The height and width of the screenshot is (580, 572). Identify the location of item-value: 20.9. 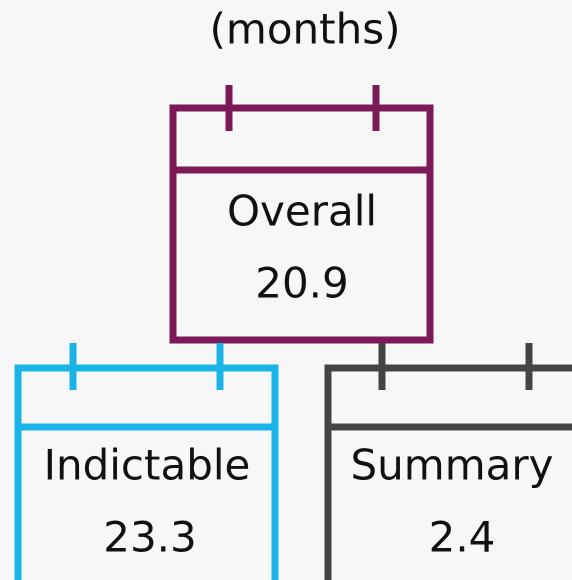
(302, 283).